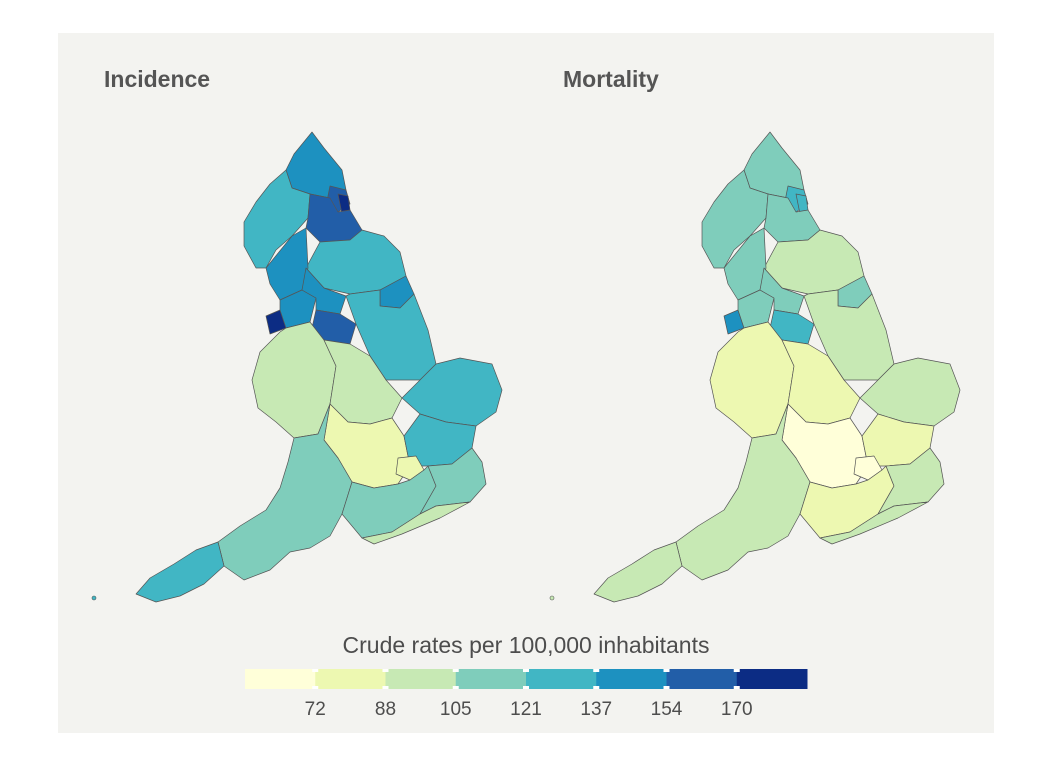 The image size is (1056, 763). Describe the element at coordinates (385, 709) in the screenshot. I see `legend-tick-label: 88` at that location.